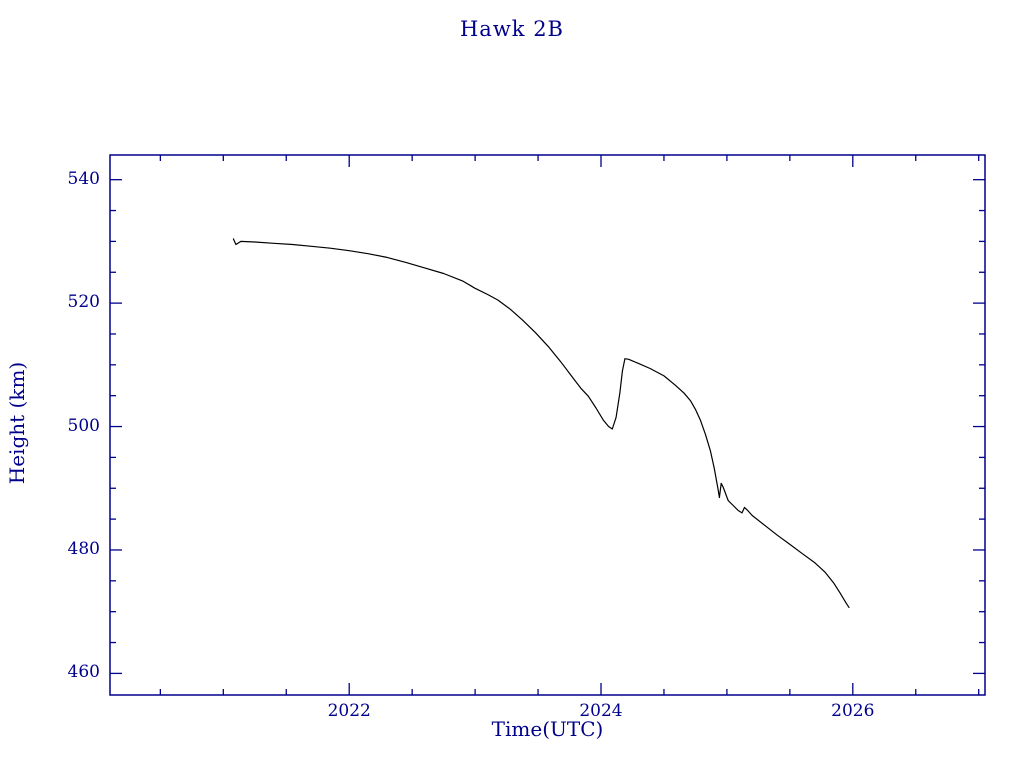 This screenshot has width=1024, height=768. Describe the element at coordinates (511, 29) in the screenshot. I see `chart-title: Hawk 2B` at that location.